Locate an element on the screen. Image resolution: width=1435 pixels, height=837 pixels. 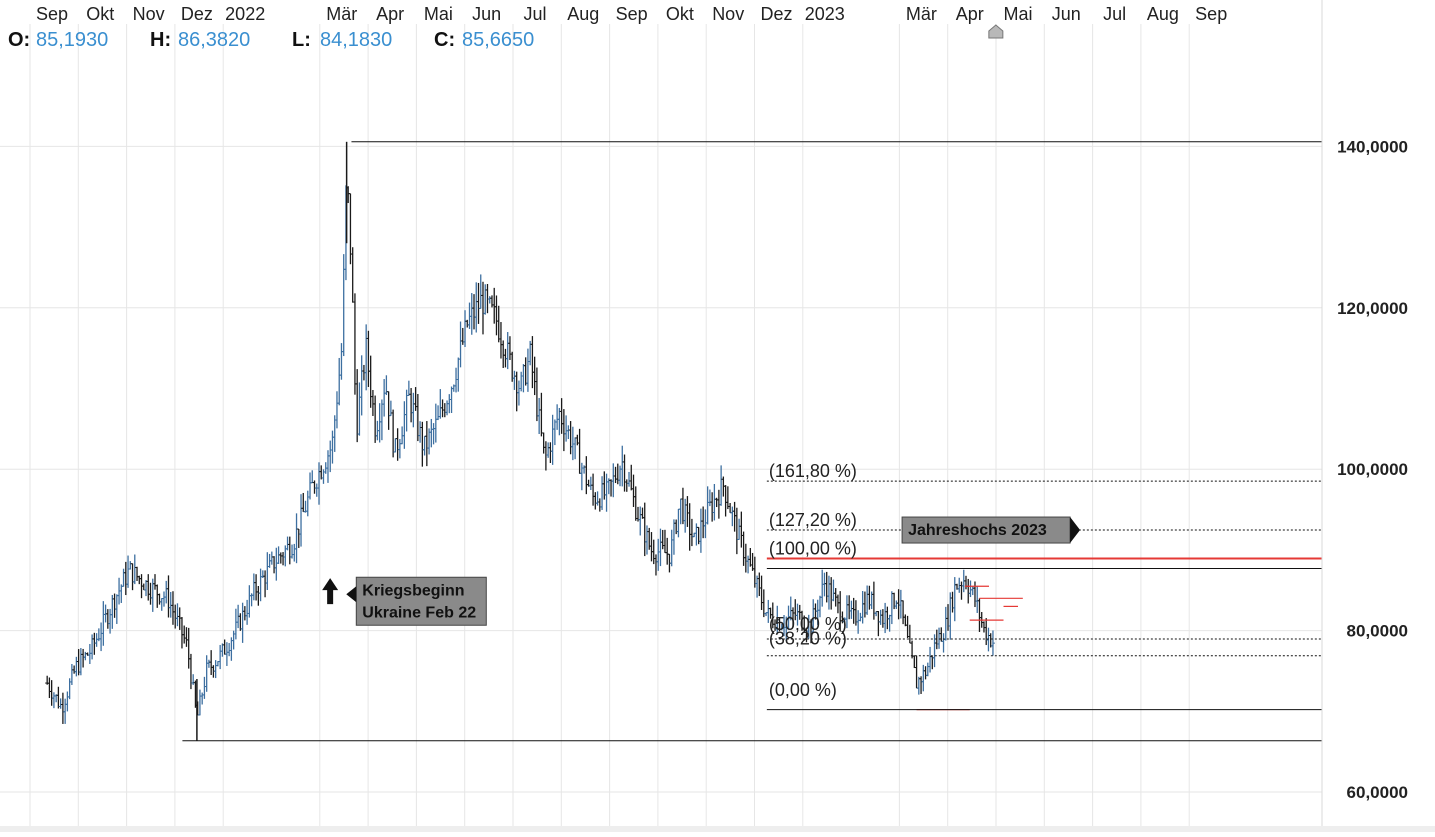
ohlc-value-3: 85,6650 is located at coordinates (498, 40).